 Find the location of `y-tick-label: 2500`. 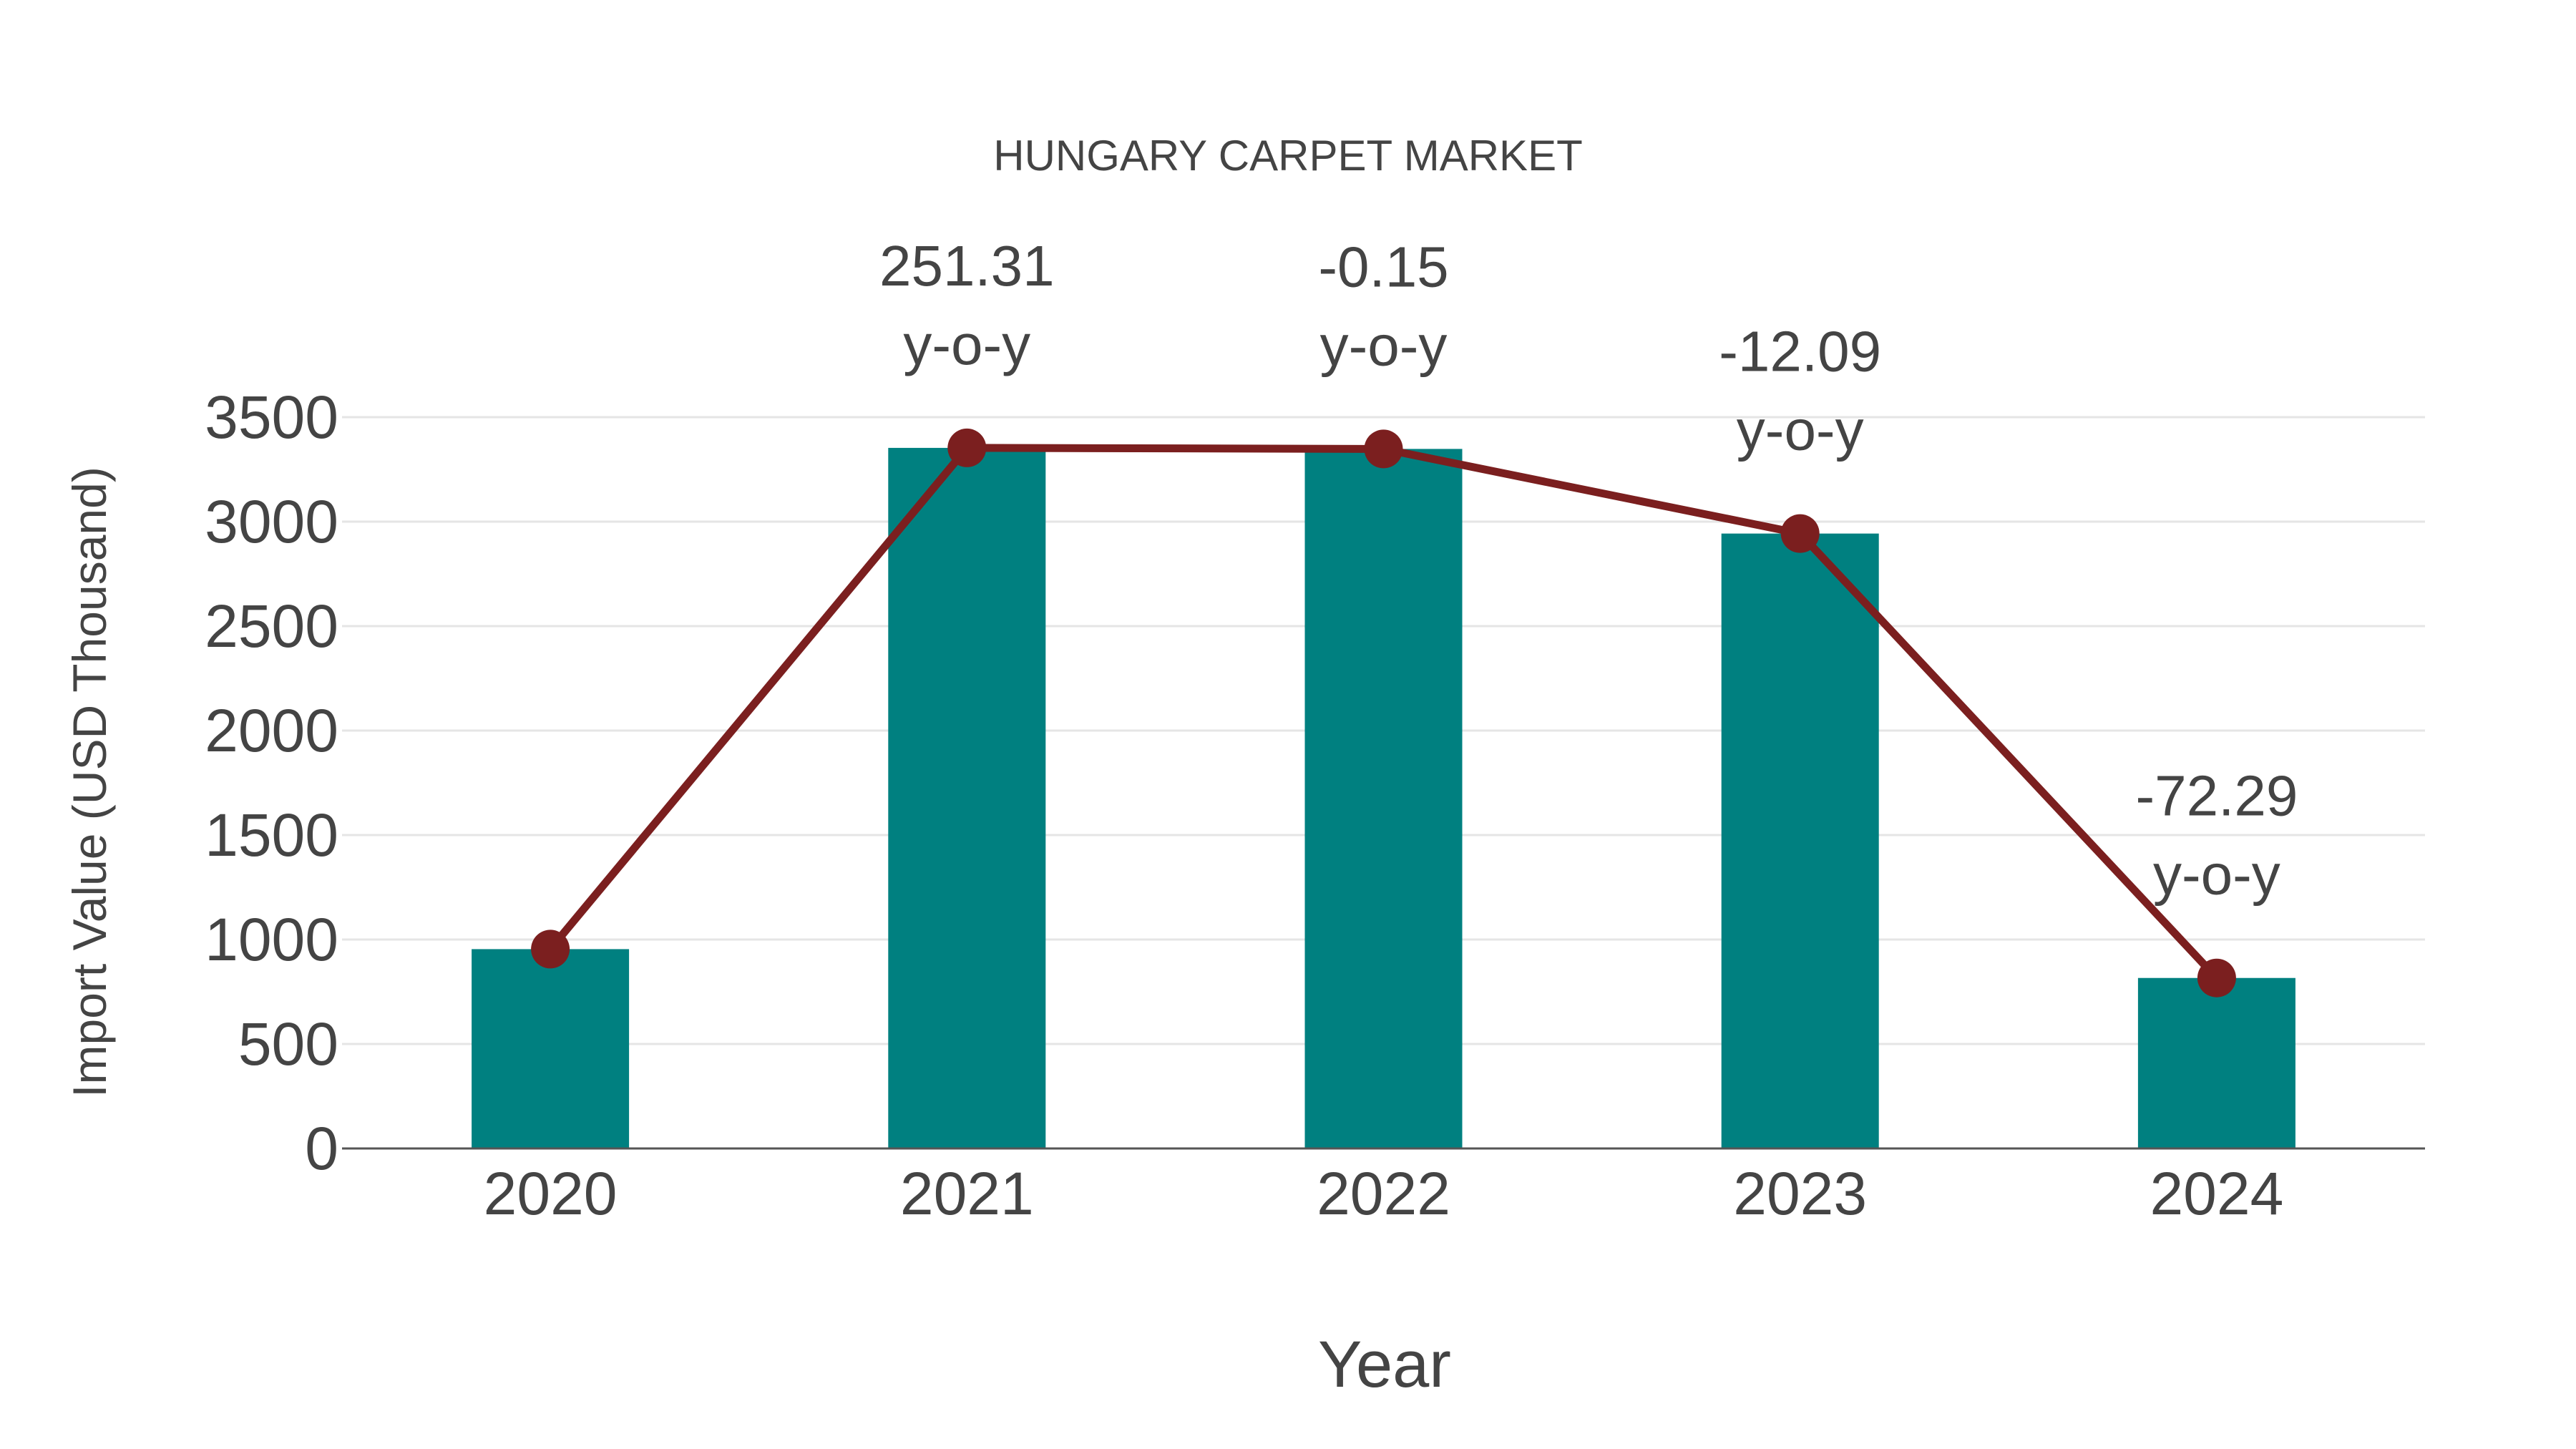

y-tick-label: 2500 is located at coordinates (271, 626).